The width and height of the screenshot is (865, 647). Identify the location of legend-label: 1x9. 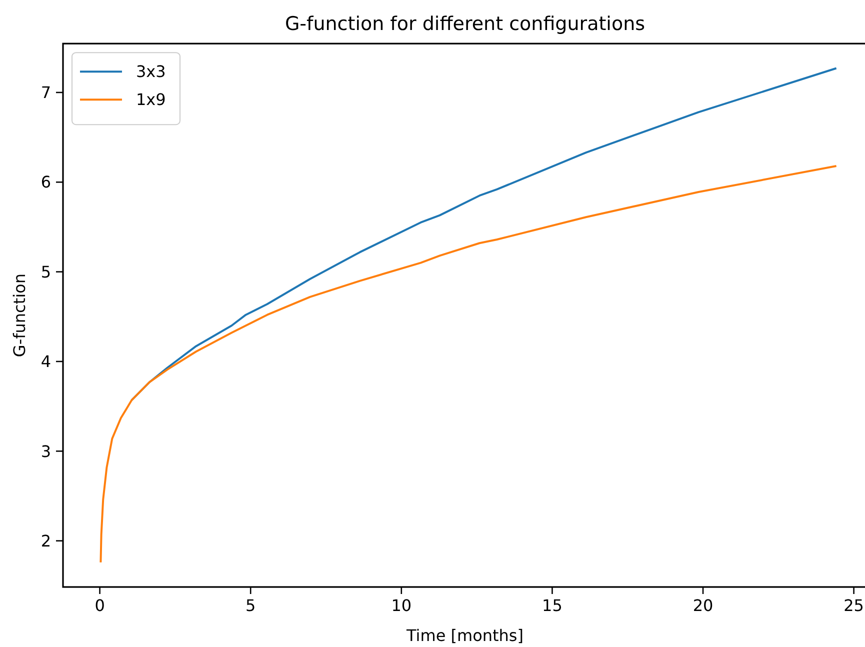
(151, 100).